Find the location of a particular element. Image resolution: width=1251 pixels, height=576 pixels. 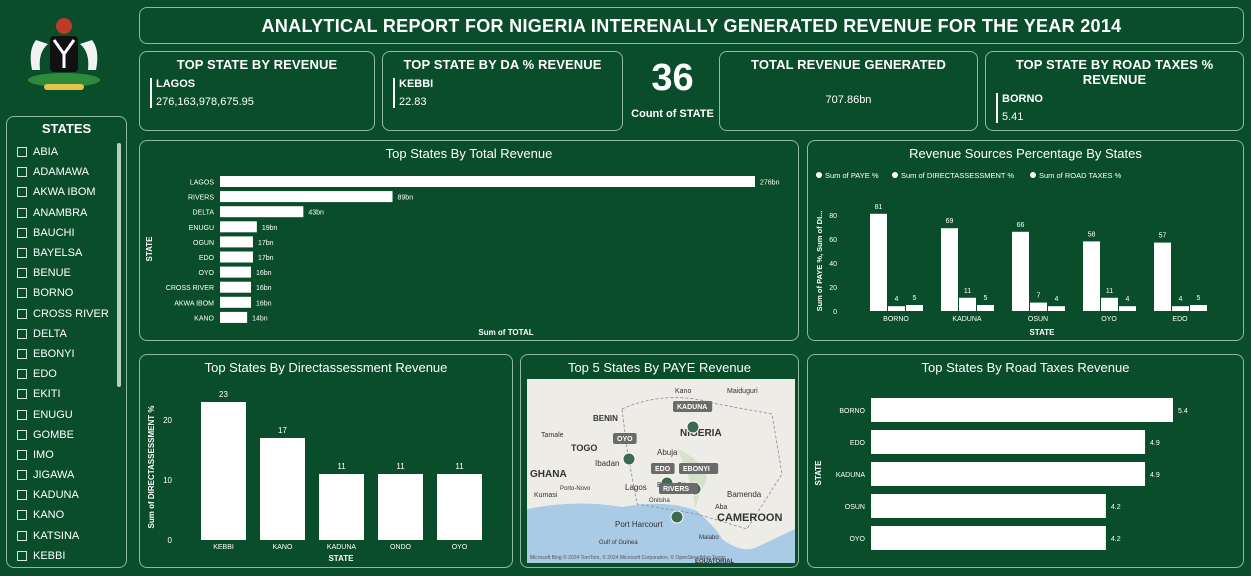

slicer-item: EKITI is located at coordinates (66, 394).